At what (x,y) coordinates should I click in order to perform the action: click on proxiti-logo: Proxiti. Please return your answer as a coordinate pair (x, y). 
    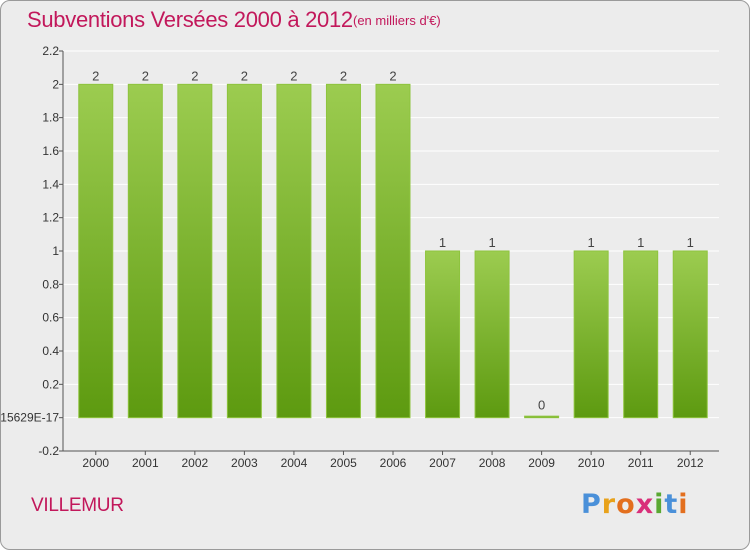
    Looking at the image, I should click on (635, 504).